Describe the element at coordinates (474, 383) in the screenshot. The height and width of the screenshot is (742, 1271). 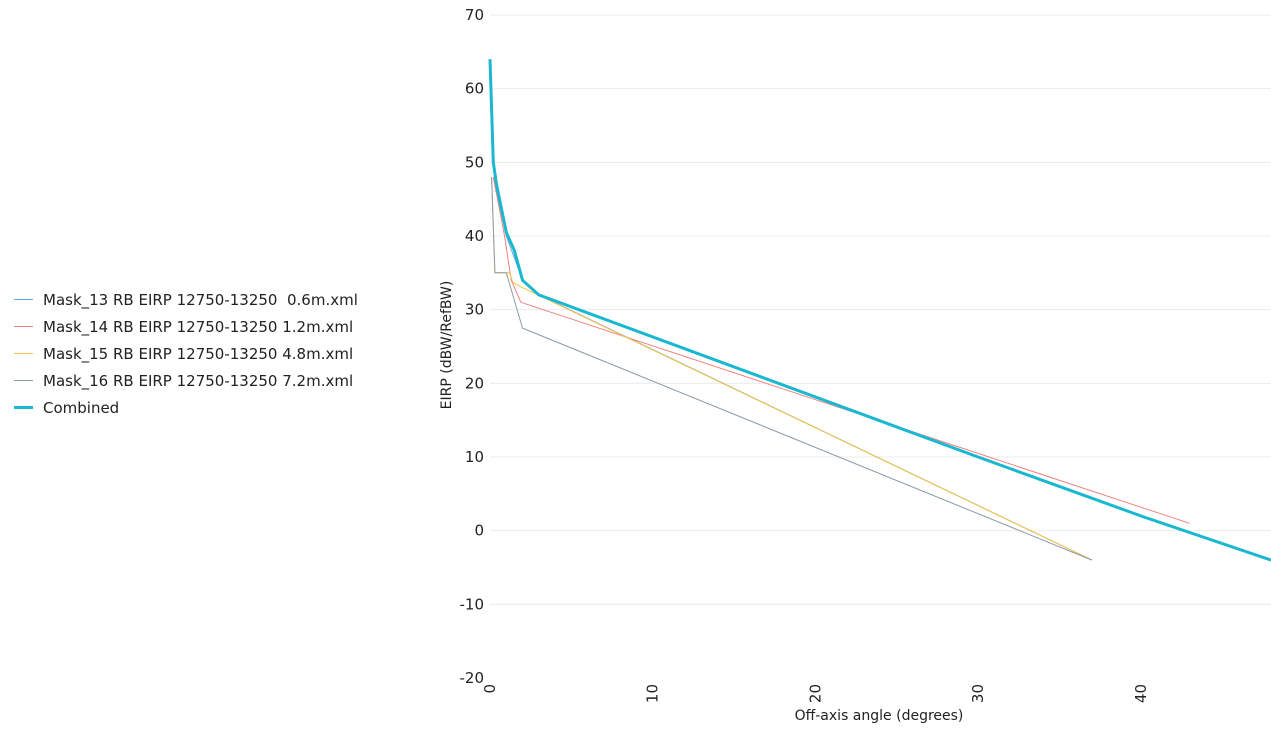
I see `y-tick-label: 20` at that location.